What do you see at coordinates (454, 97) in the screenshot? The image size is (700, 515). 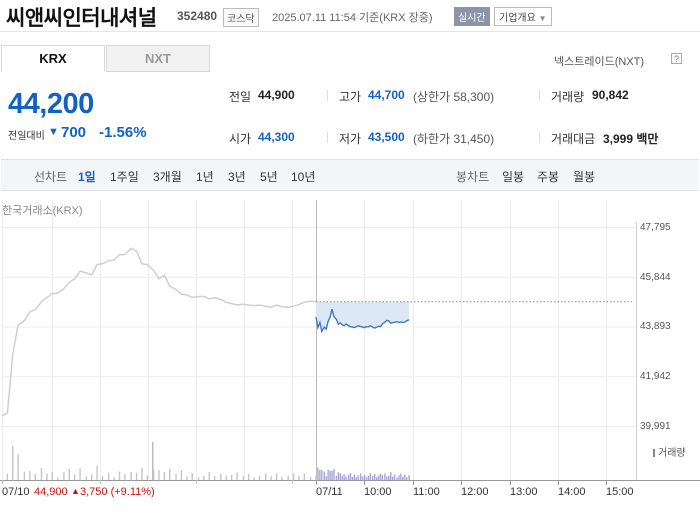 I see `upper-limit: (상한가 58,300)` at bounding box center [454, 97].